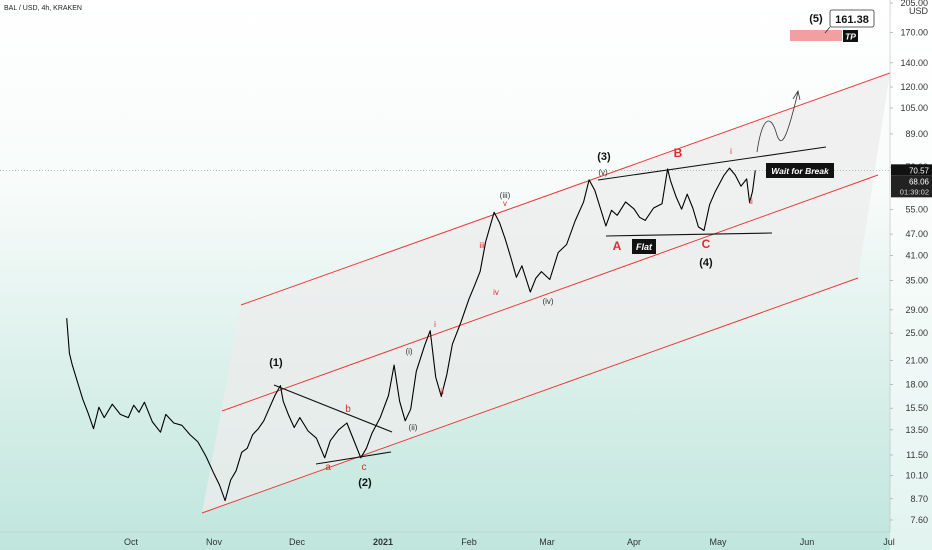 The height and width of the screenshot is (550, 932). Describe the element at coordinates (916, 310) in the screenshot. I see `y-tick-label: 29.00` at that location.